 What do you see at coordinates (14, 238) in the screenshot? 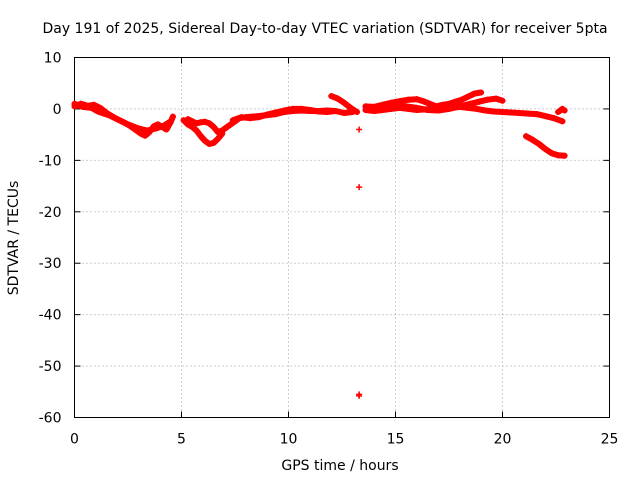
I see `y-axis-label: SDTVAR / TECUs` at bounding box center [14, 238].